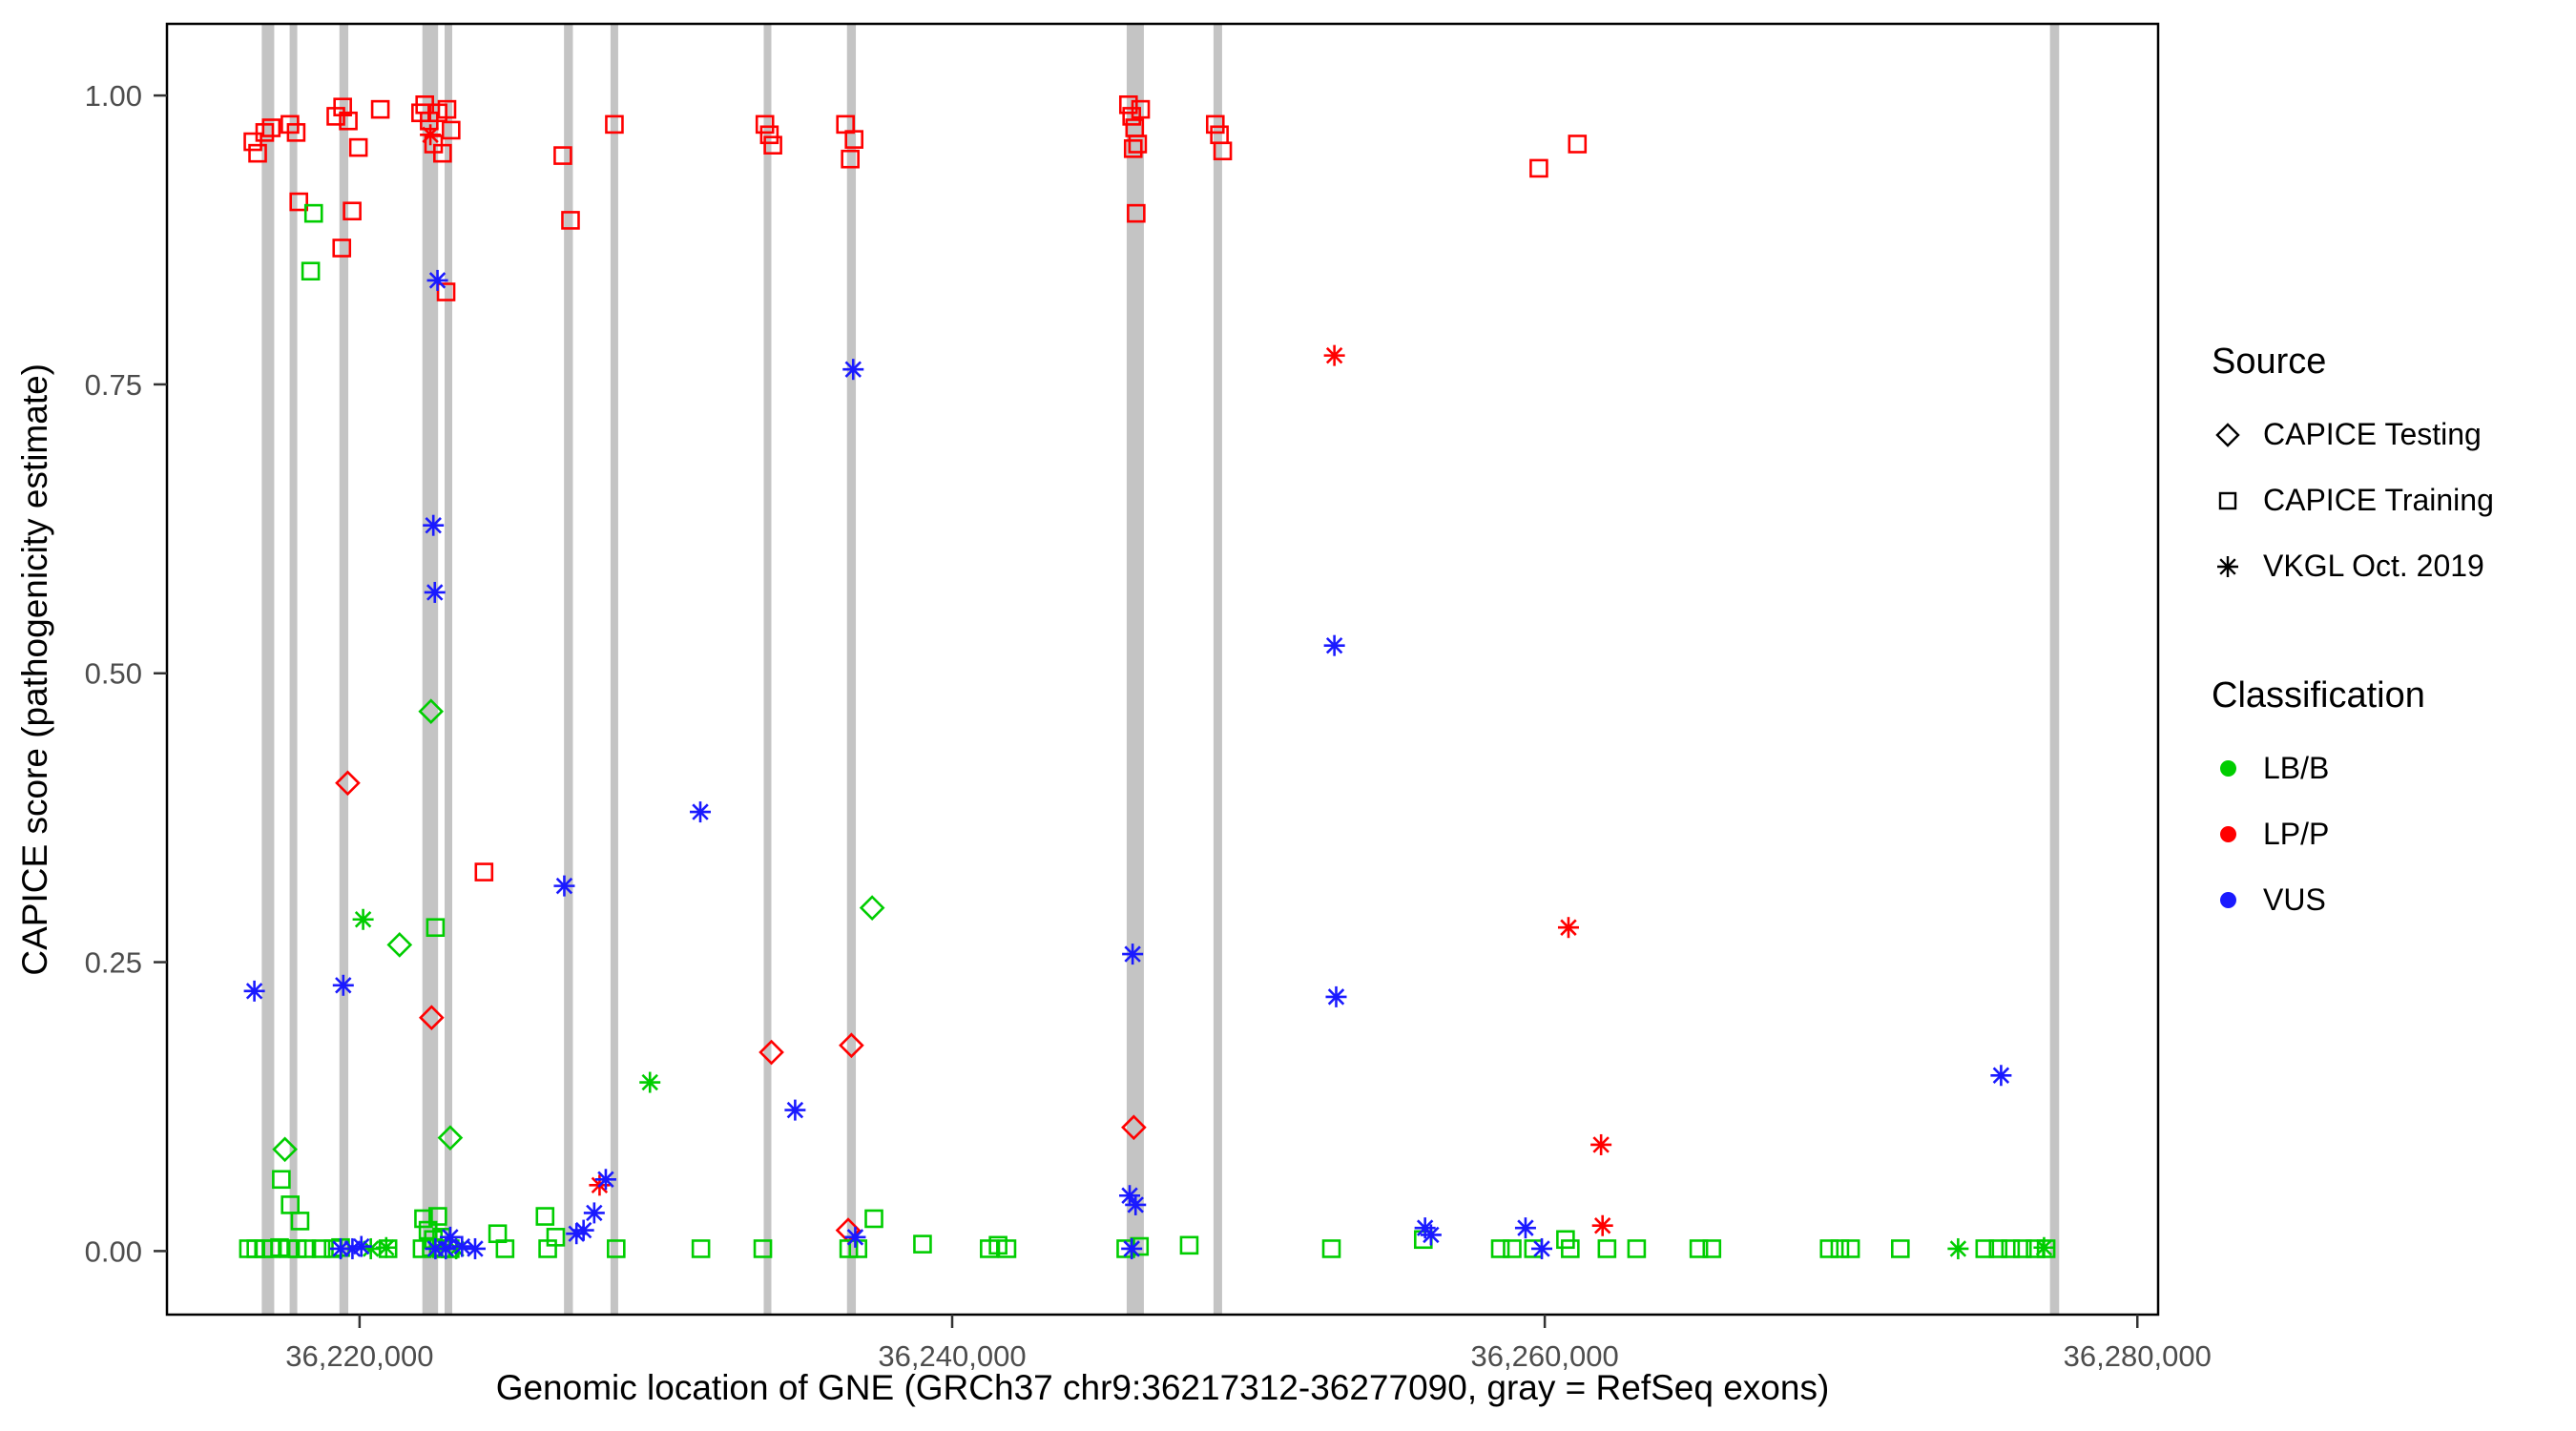 The height and width of the screenshot is (1431, 2576). What do you see at coordinates (113, 385) in the screenshot?
I see `y-tick-label: 0.75` at bounding box center [113, 385].